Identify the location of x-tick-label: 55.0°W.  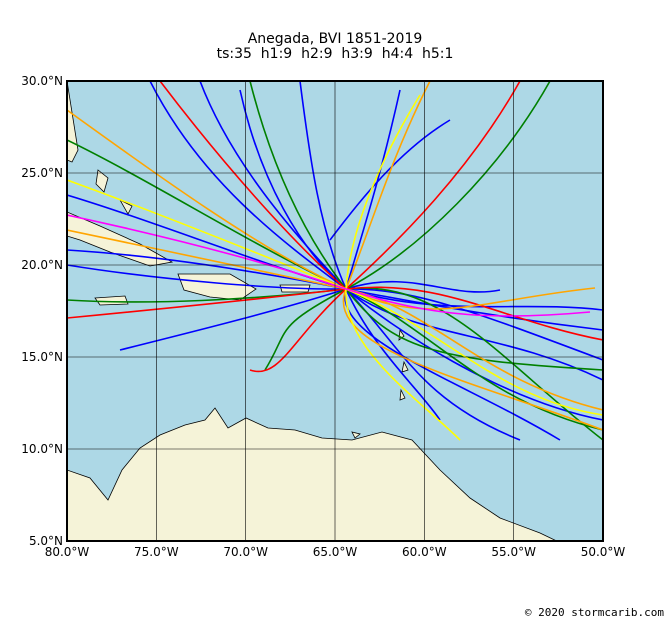
(513, 552).